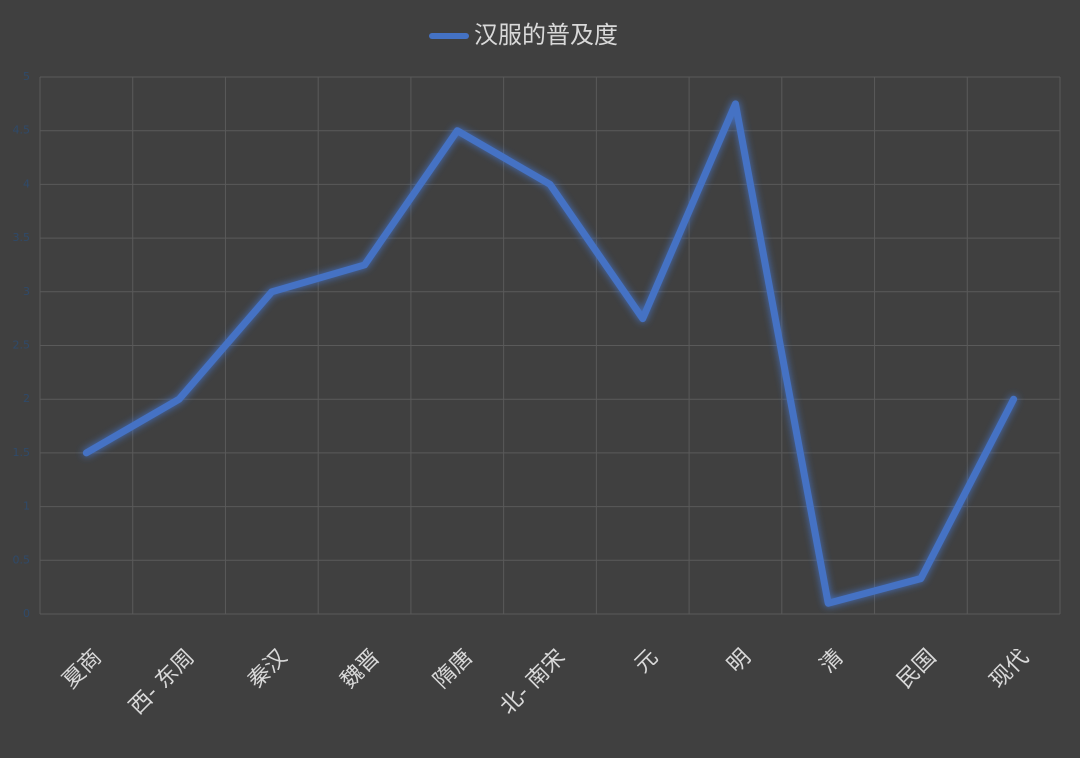 This screenshot has height=758, width=1080. What do you see at coordinates (26, 398) in the screenshot?
I see `y-tick-label: 2` at bounding box center [26, 398].